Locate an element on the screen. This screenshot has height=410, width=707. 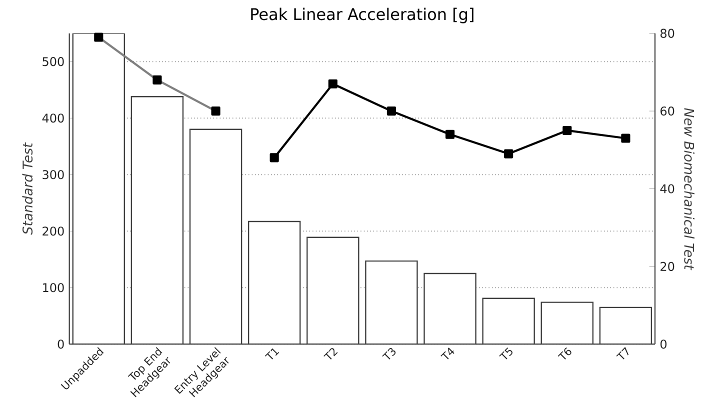
y2-tick-label: 60 is located at coordinates (667, 111).